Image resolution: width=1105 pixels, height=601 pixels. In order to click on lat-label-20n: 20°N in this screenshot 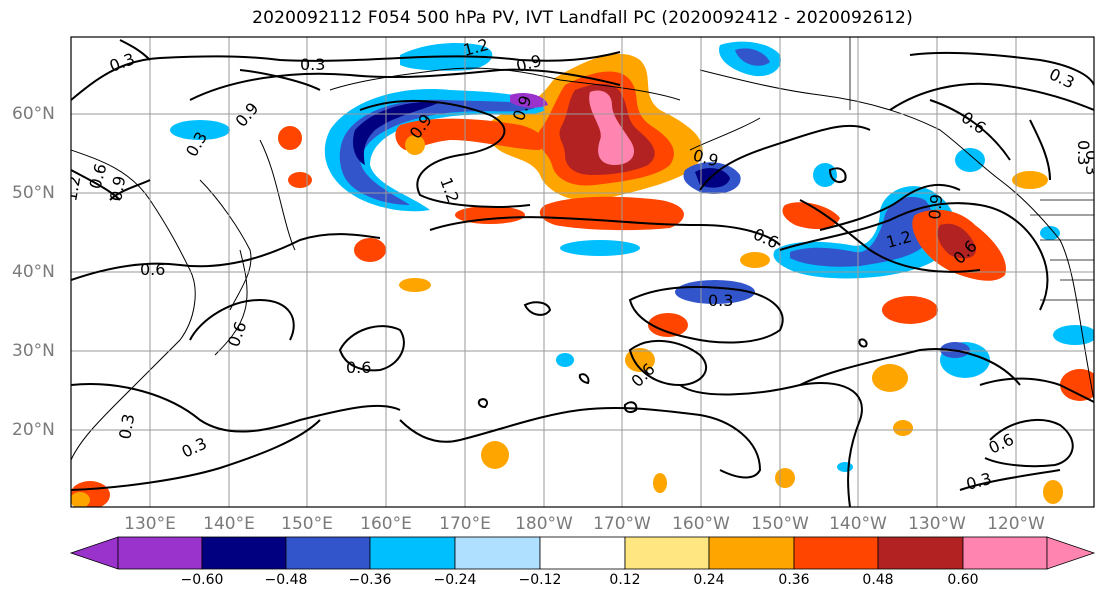, I will do `click(33, 430)`.